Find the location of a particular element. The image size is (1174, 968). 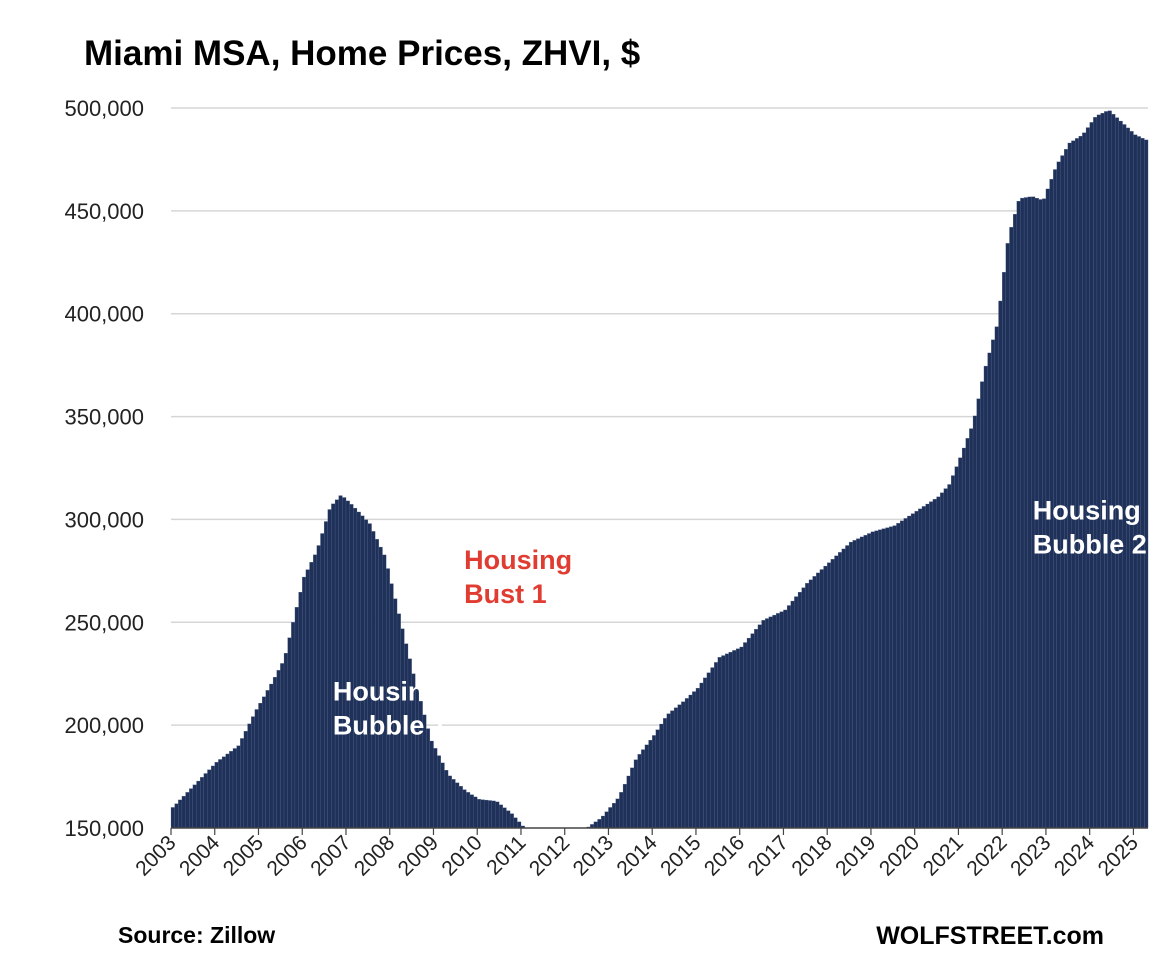

x-tick-label: 2016 is located at coordinates (724, 855).